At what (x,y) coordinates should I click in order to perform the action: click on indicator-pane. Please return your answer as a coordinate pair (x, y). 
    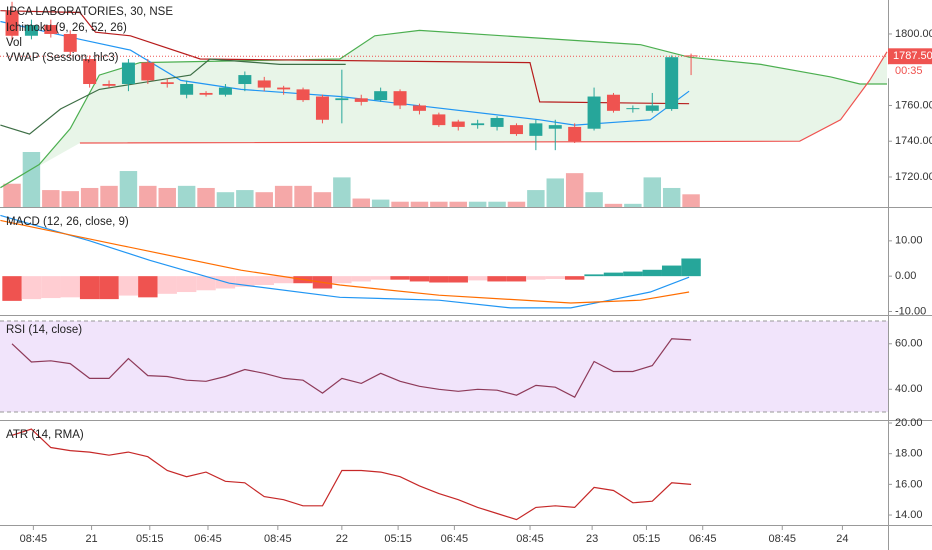
    Looking at the image, I should click on (351, 474).